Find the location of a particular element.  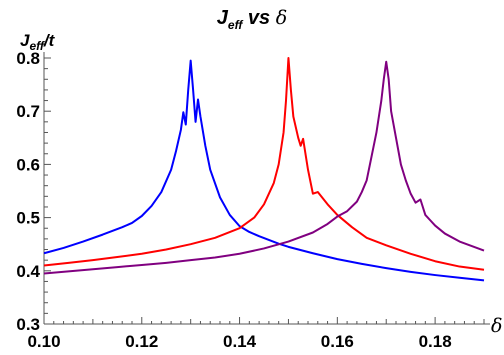

title-subscript: eff is located at coordinates (235, 25).